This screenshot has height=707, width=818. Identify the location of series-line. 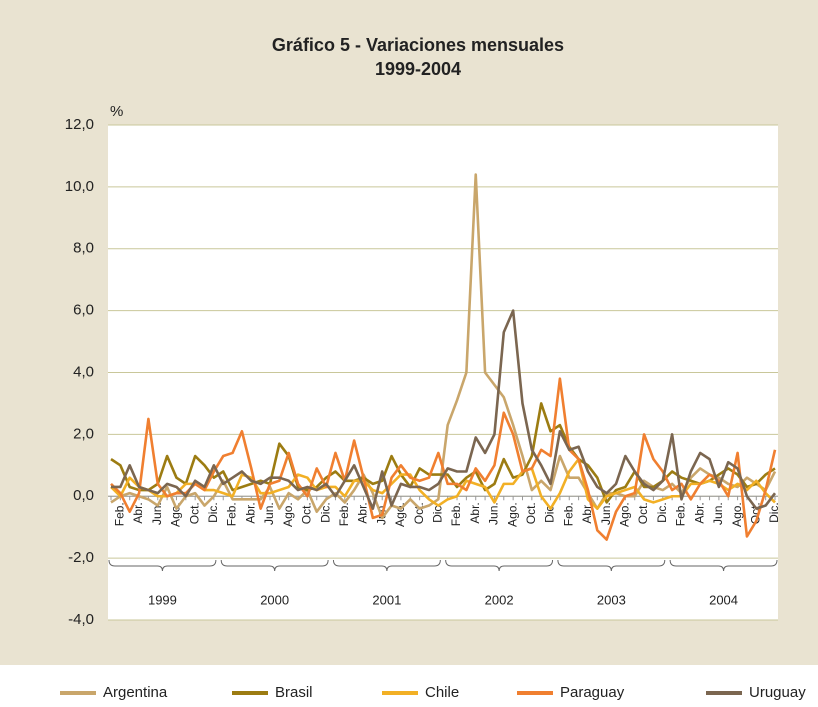
(443, 483).